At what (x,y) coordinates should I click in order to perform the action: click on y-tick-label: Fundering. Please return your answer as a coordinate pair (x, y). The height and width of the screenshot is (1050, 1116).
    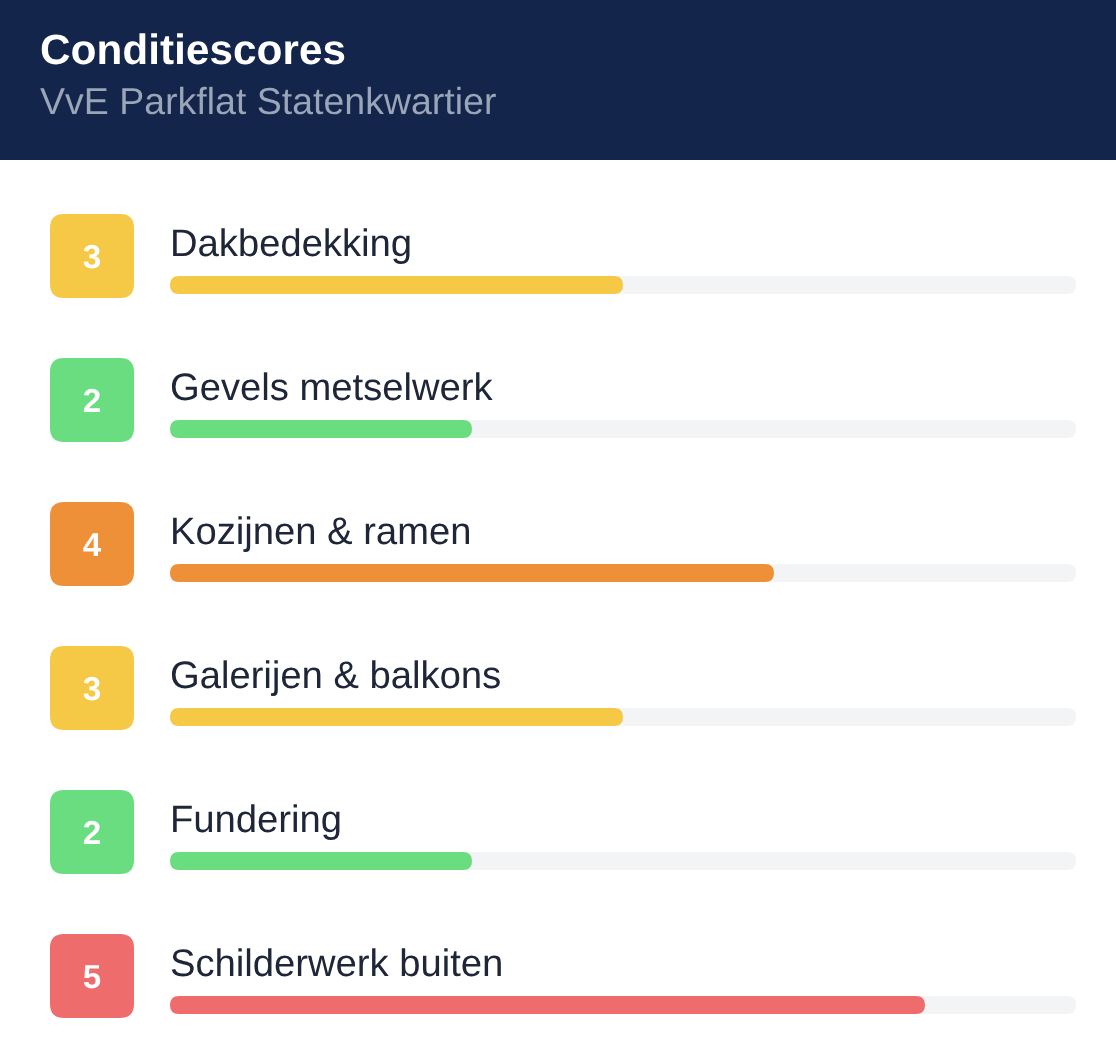
    Looking at the image, I should click on (256, 822).